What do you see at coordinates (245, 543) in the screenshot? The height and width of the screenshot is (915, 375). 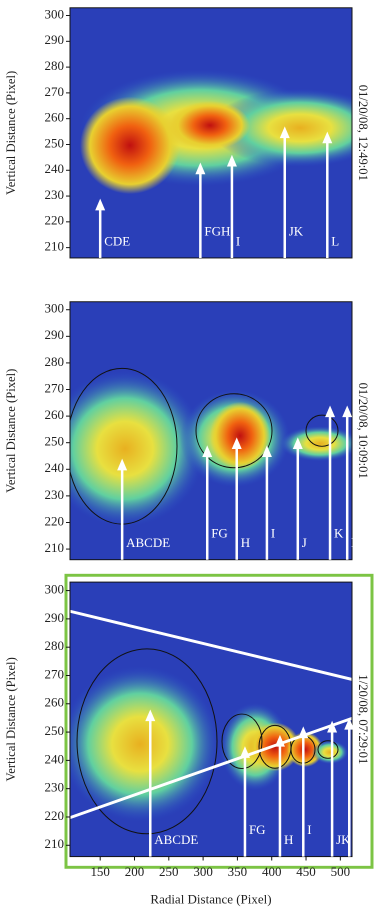 I see `arrow-label: H` at bounding box center [245, 543].